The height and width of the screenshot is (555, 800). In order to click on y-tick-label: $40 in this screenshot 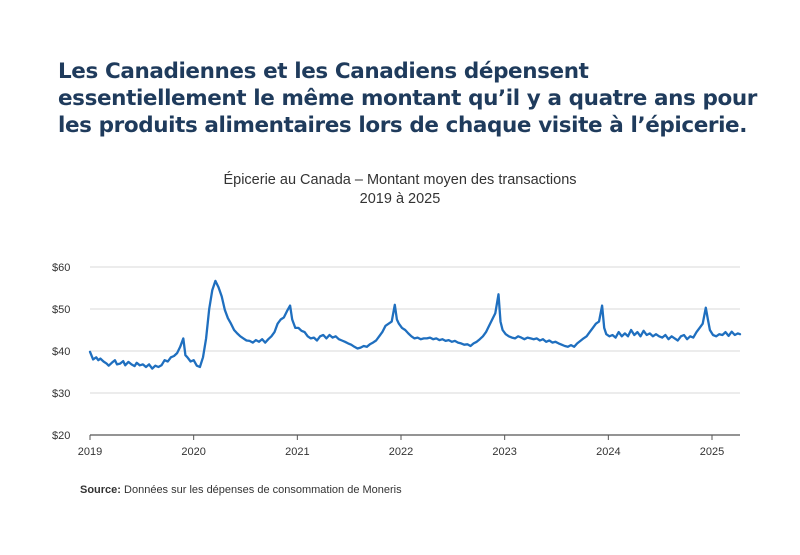, I will do `click(61, 352)`.